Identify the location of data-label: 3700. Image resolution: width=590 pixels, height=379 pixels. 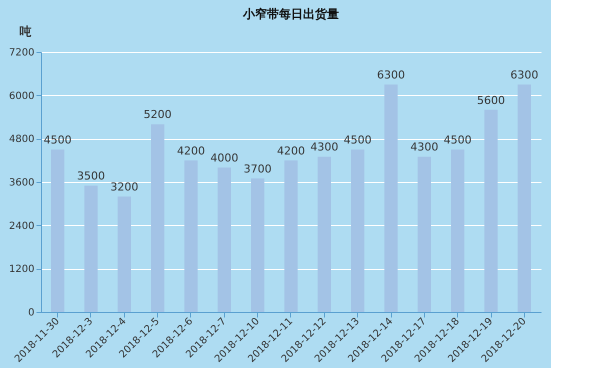
(258, 169).